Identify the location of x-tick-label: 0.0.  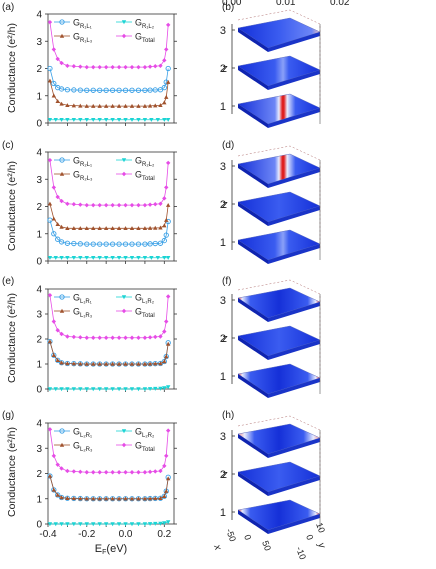
(126, 534).